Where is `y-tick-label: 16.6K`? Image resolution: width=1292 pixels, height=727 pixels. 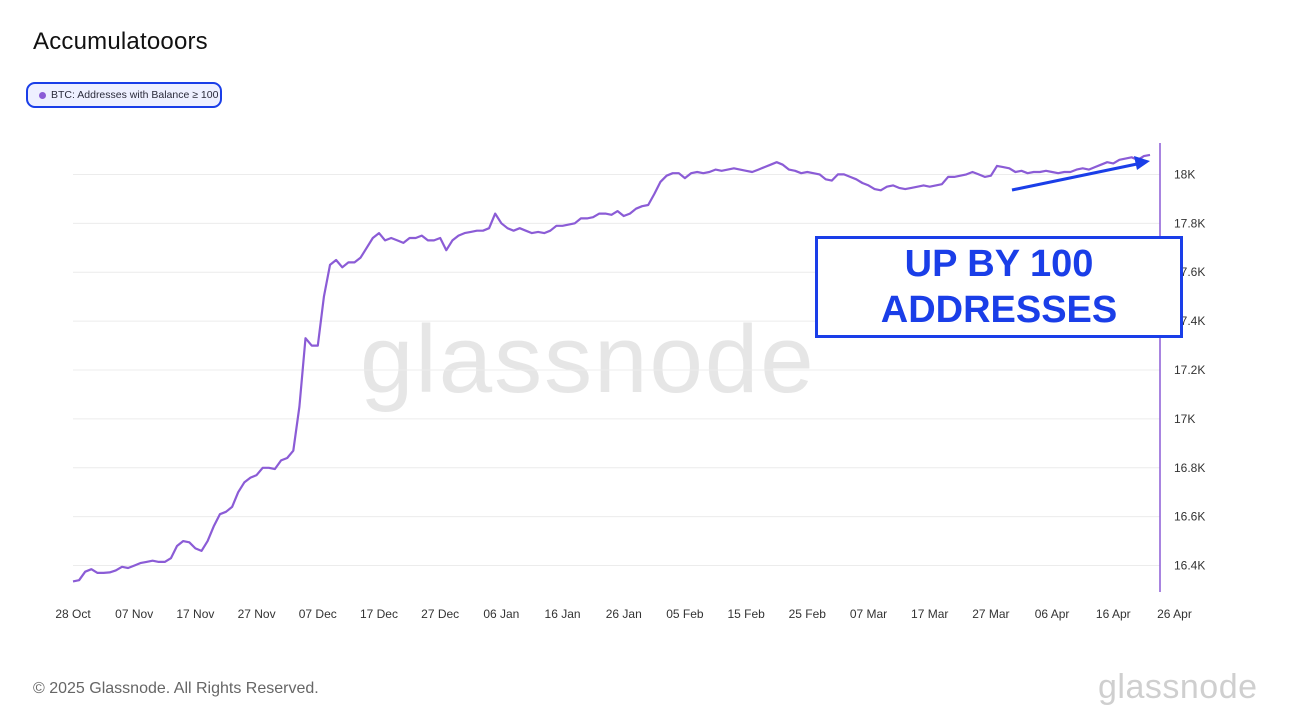
y-tick-label: 16.6K is located at coordinates (1189, 517).